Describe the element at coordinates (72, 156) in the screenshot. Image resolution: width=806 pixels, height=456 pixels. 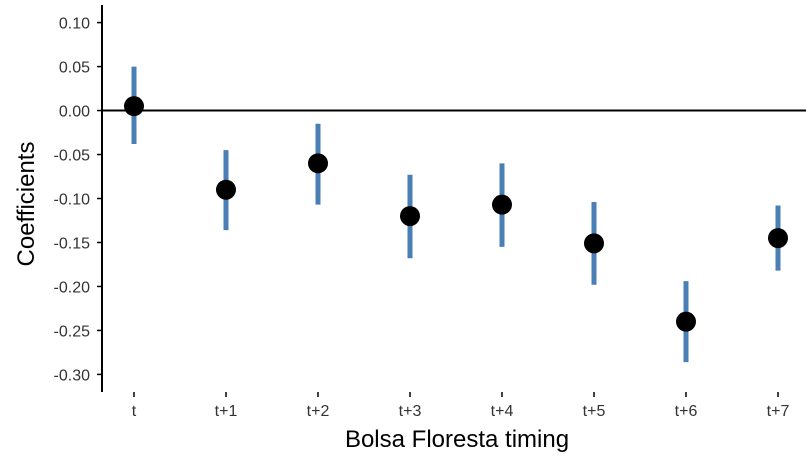
I see `y-tick-label: -0.05` at that location.